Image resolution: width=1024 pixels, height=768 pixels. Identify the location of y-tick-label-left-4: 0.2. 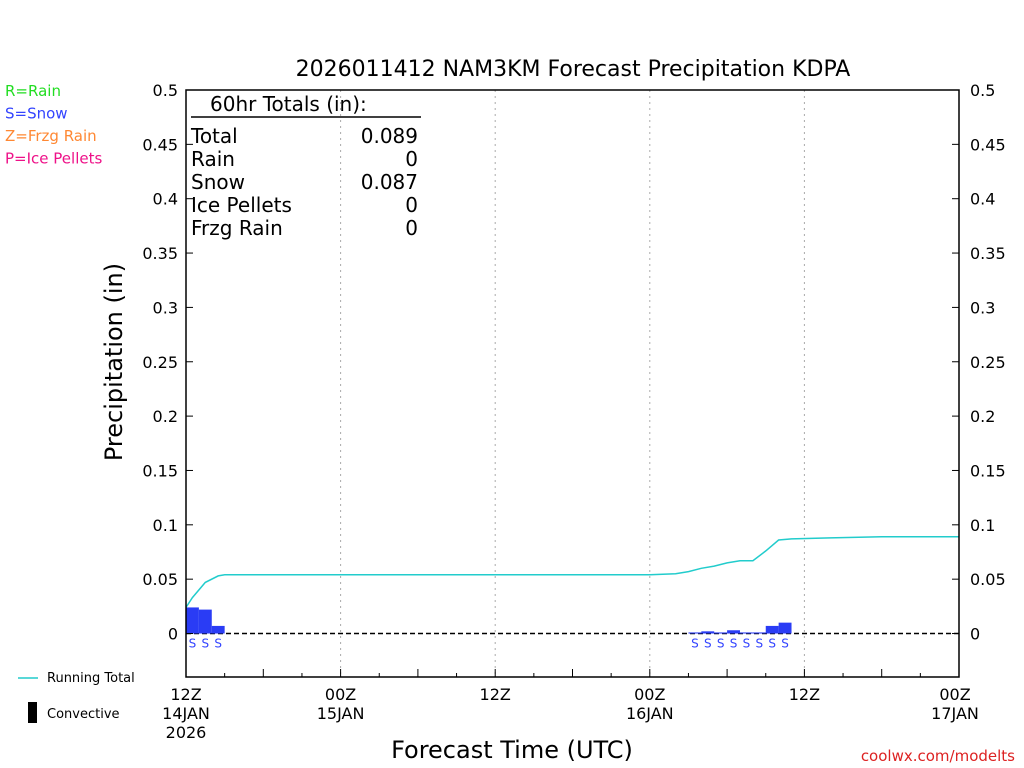
(165, 416).